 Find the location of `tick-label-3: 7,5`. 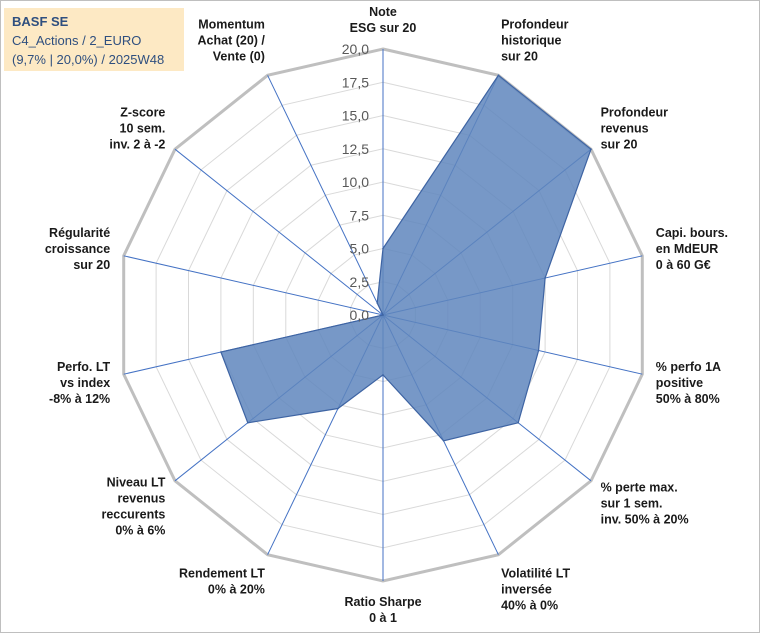

tick-label-3: 7,5 is located at coordinates (360, 215).